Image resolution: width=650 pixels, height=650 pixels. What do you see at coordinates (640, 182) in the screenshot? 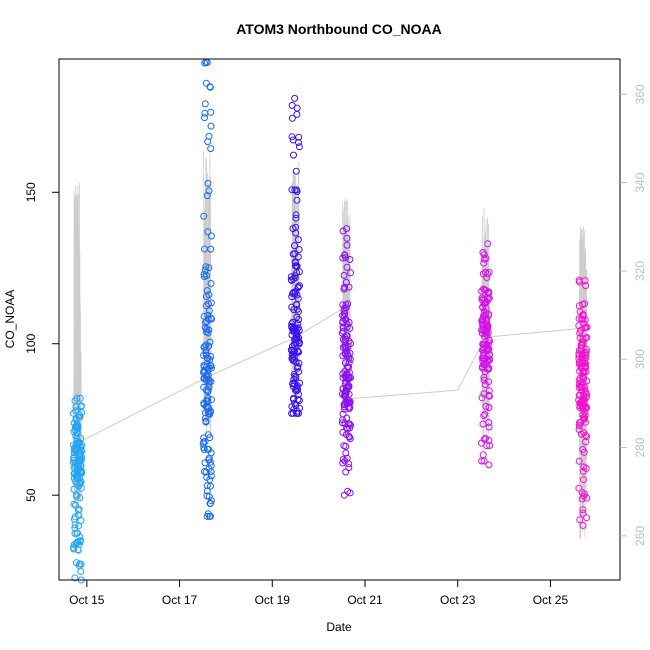
I see `y2-tick-label: 340` at bounding box center [640, 182].